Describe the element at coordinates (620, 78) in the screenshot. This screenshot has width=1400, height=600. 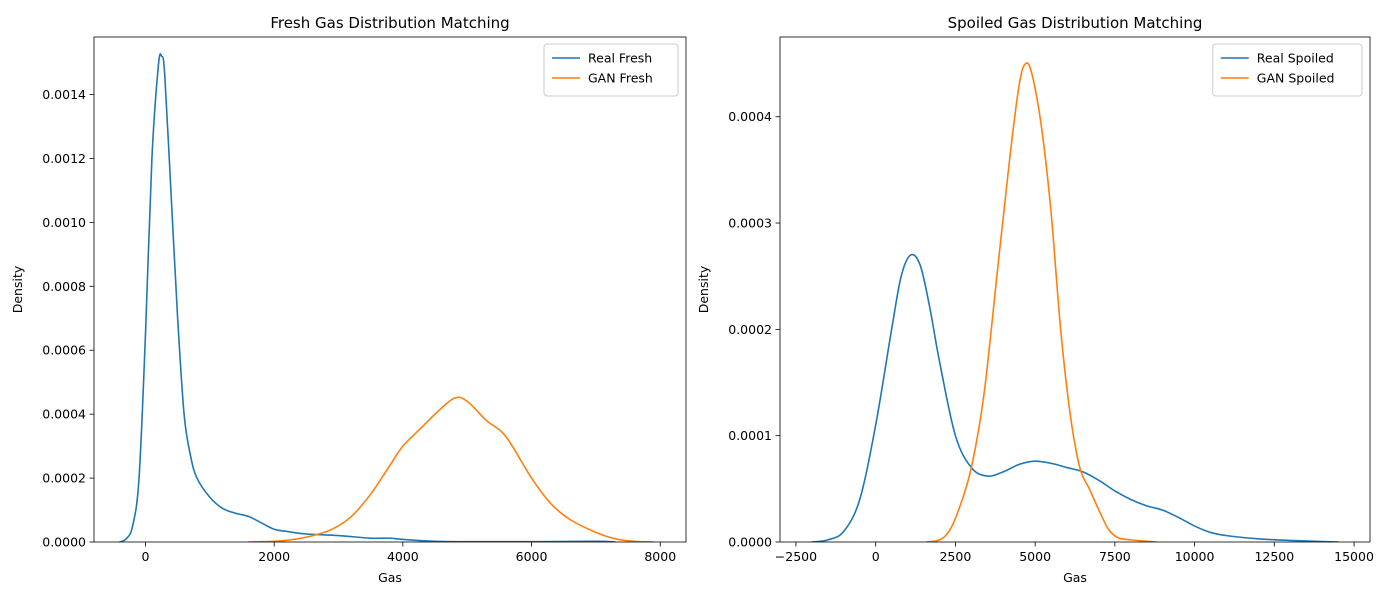
I see `legend-entry: GAN Fresh` at that location.